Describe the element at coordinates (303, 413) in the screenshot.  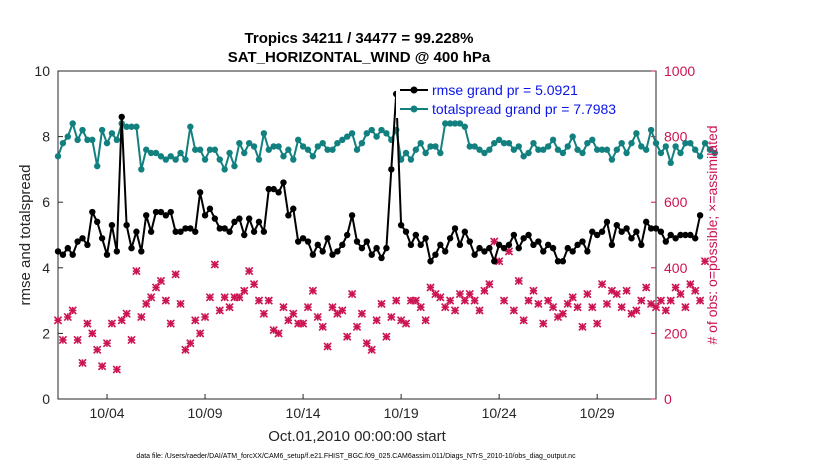
I see `x-tick-label: 10/14` at that location.